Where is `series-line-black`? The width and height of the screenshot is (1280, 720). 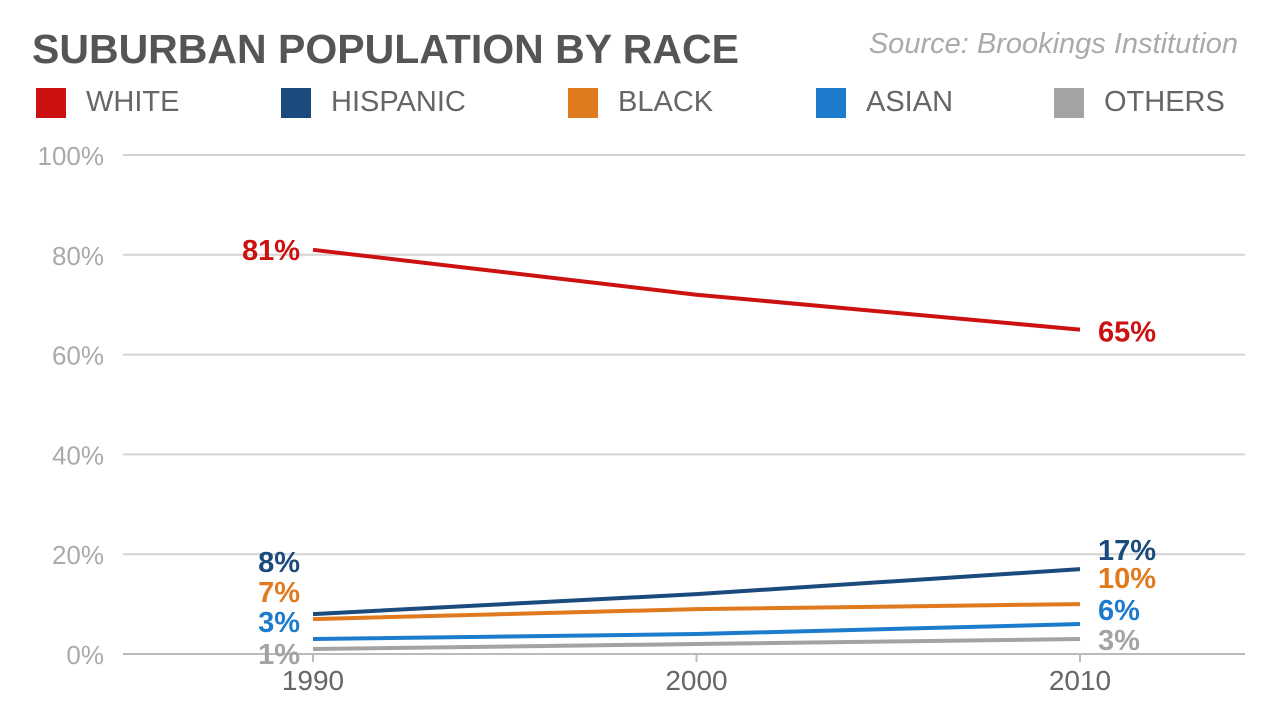 series-line-black is located at coordinates (696, 612).